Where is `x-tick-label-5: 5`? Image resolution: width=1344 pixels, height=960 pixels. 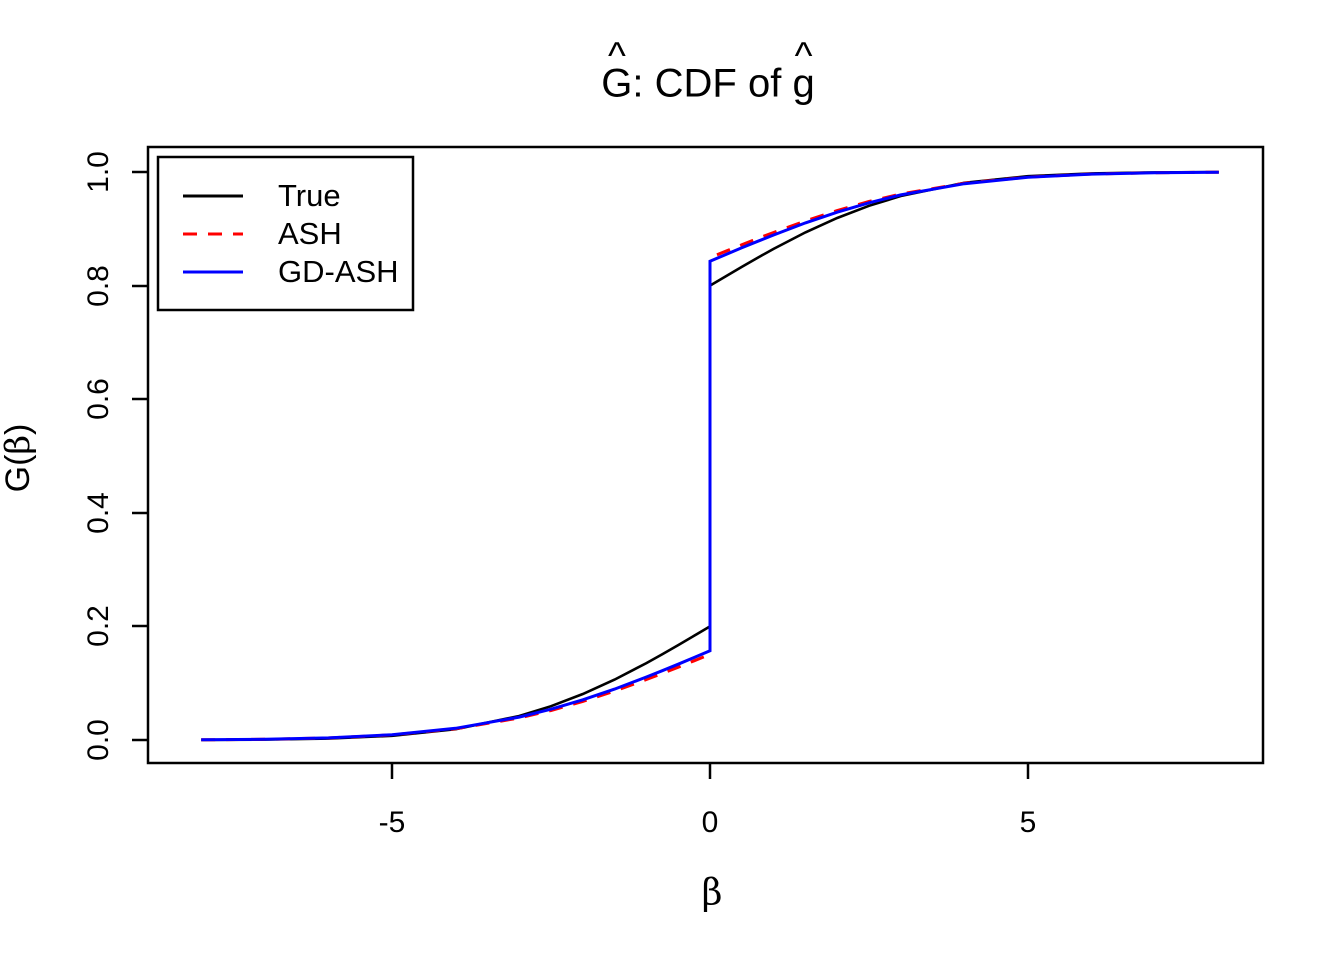 x-tick-label-5: 5 is located at coordinates (1028, 822).